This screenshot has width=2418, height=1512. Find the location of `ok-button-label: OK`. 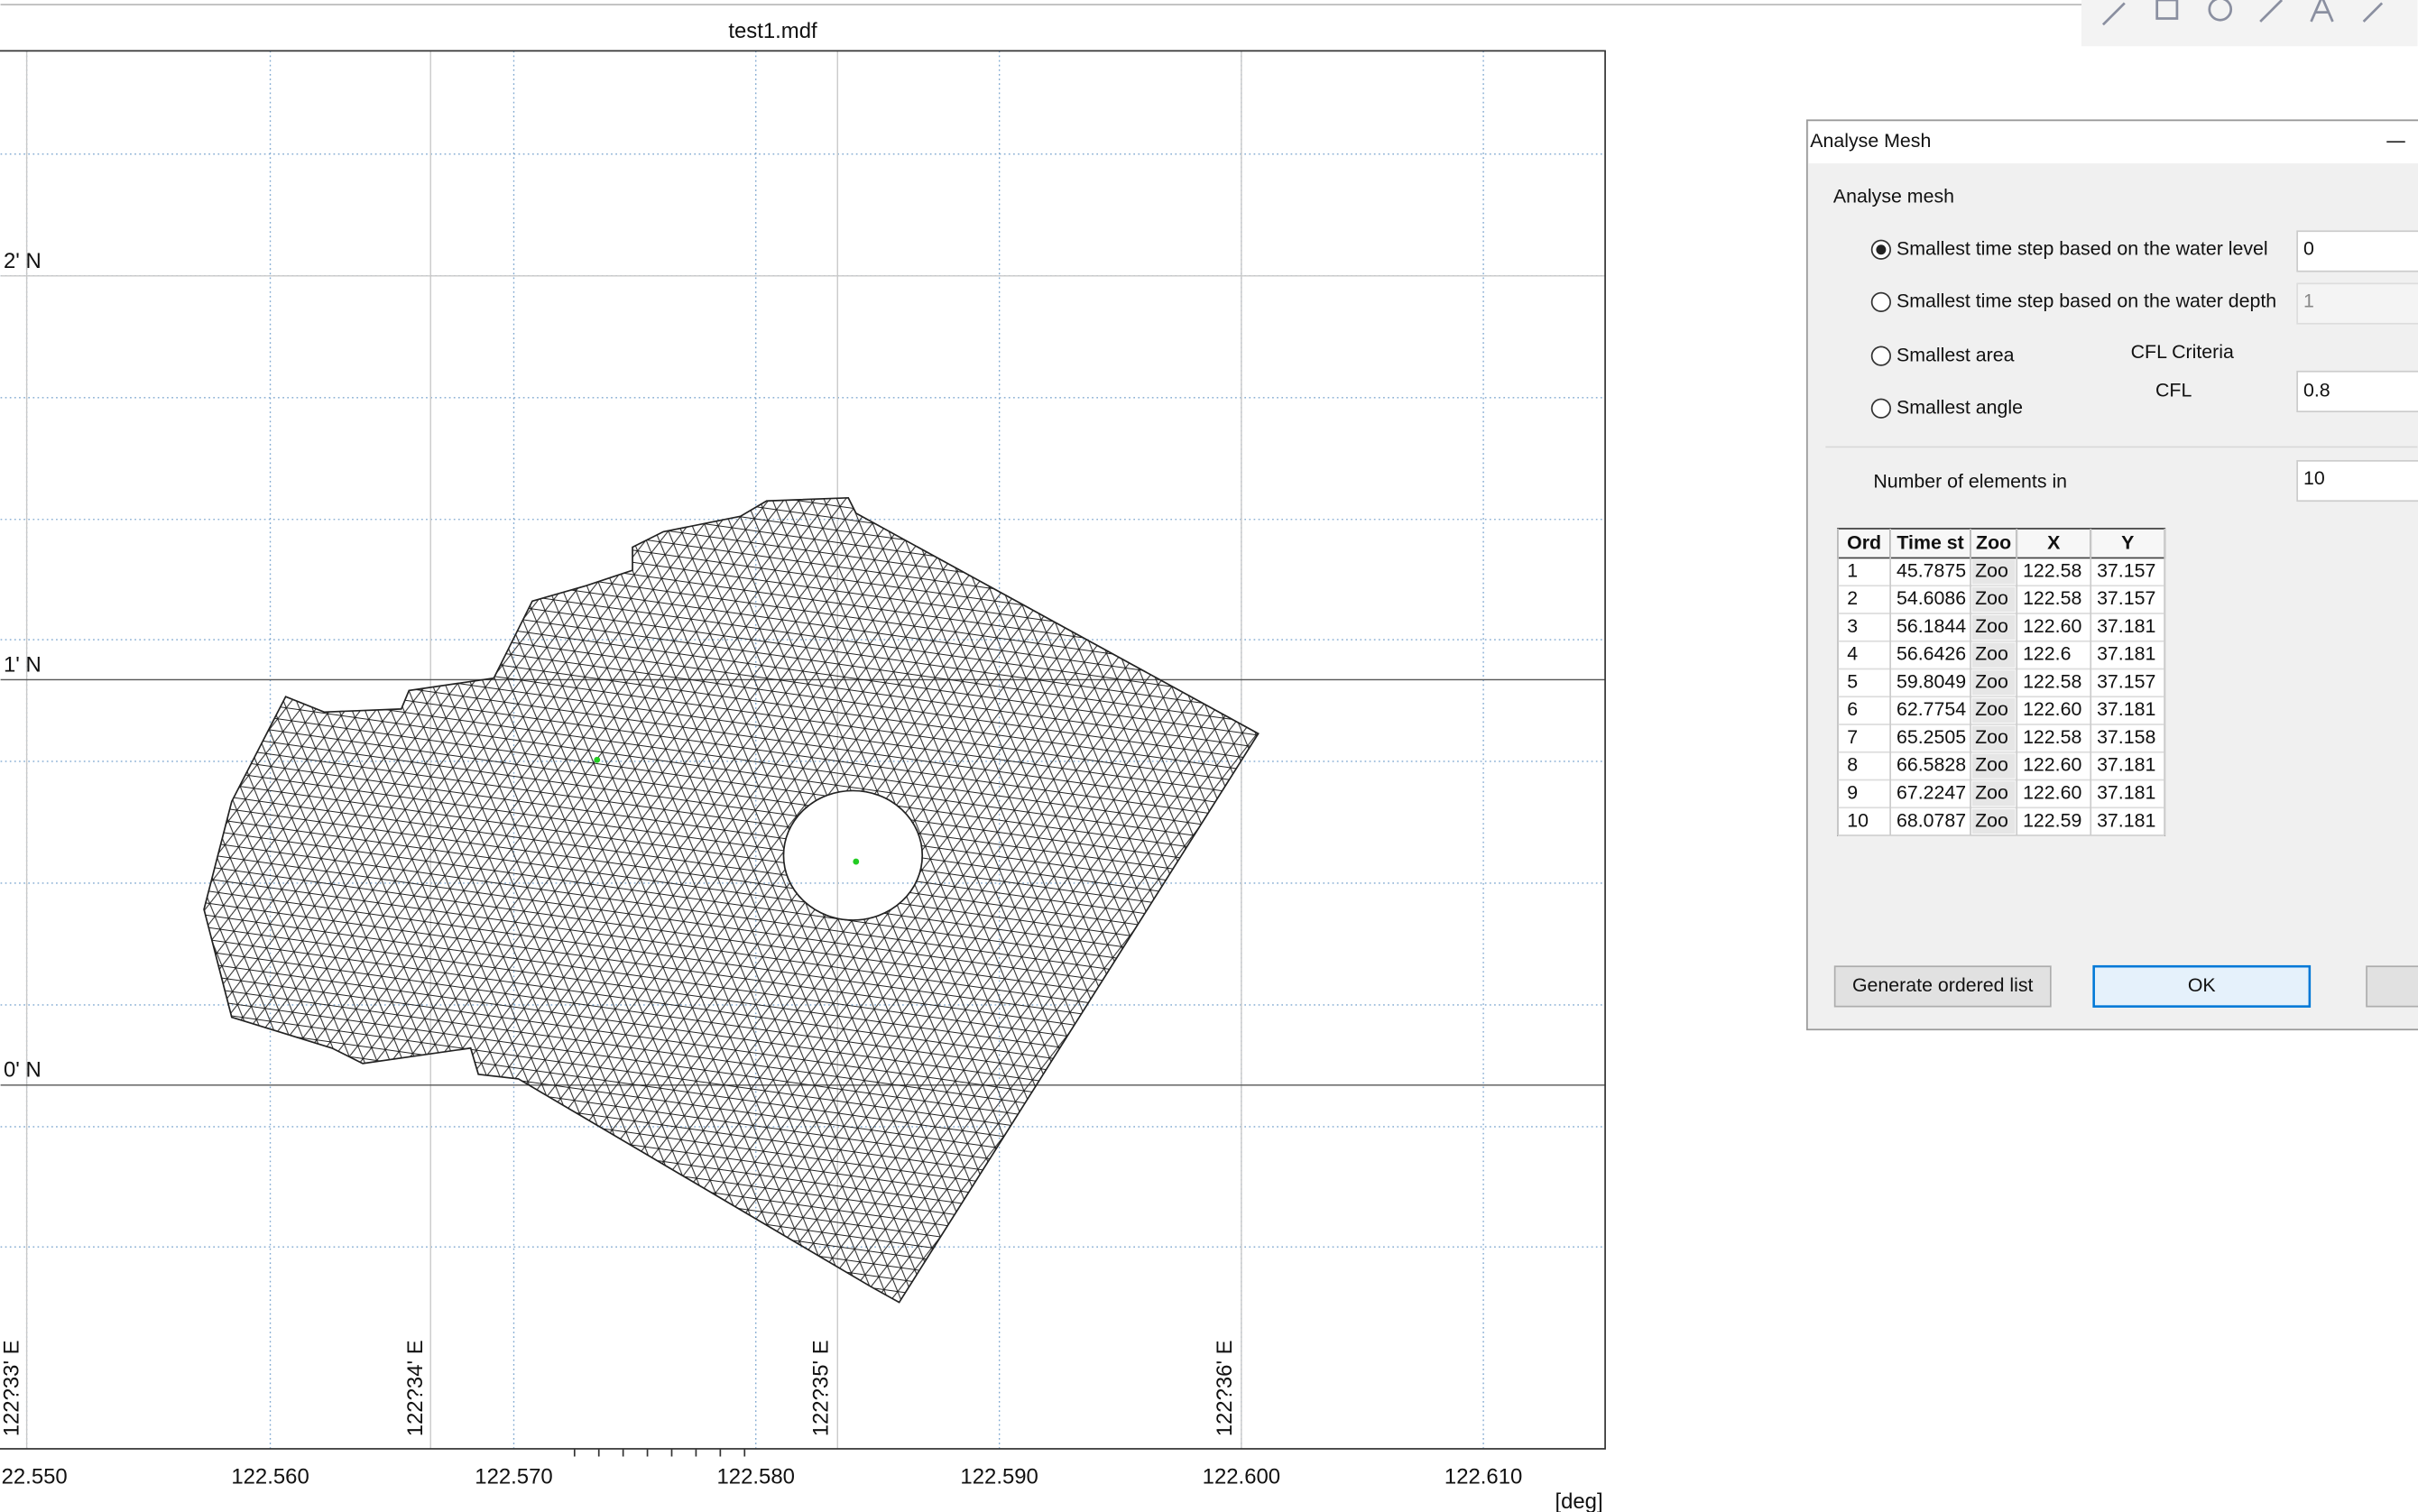

ok-button-label: OK is located at coordinates (2202, 985).